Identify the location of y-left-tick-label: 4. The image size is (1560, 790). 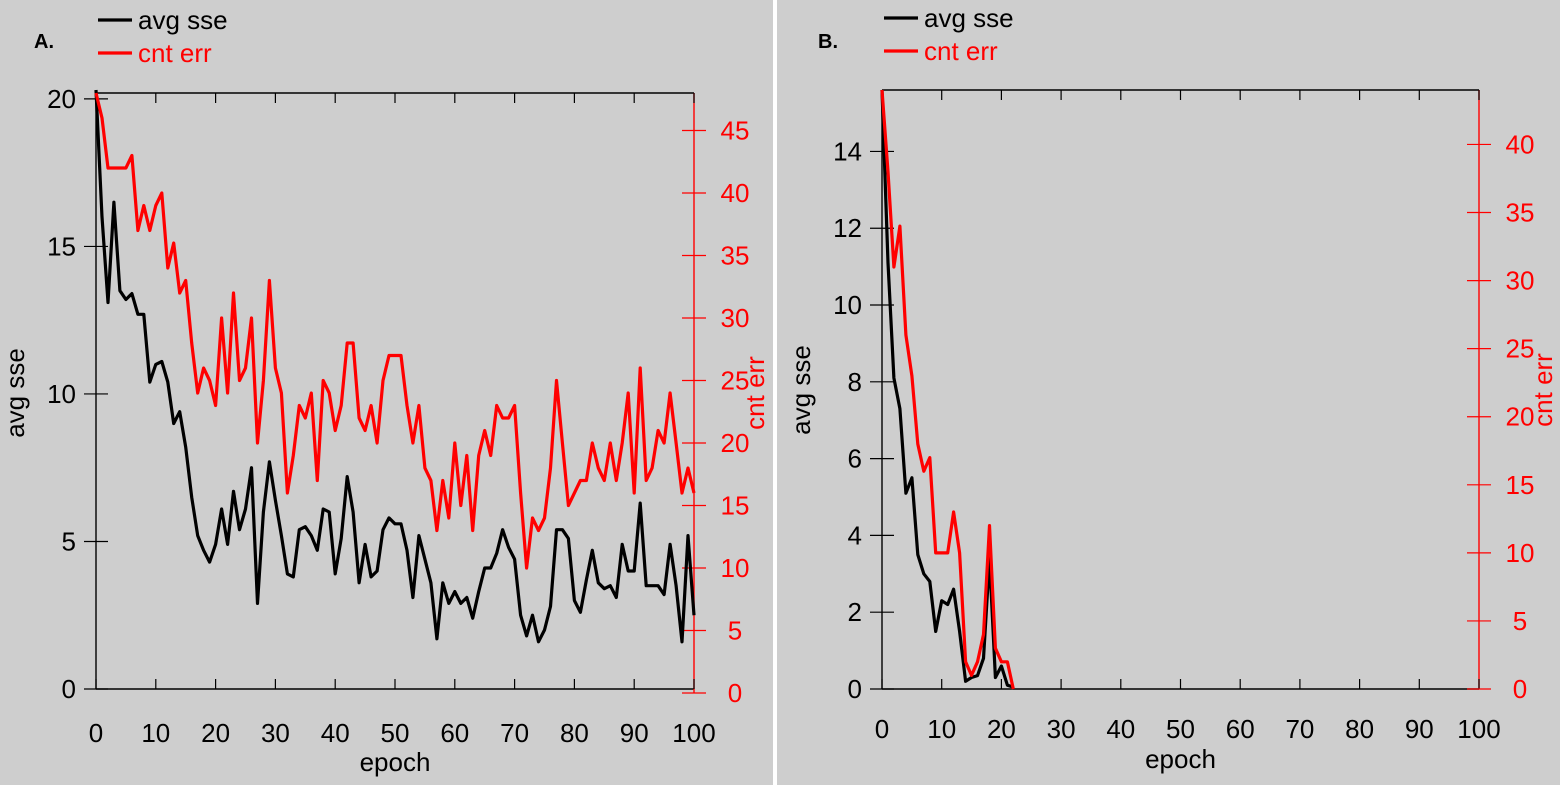
(855, 535).